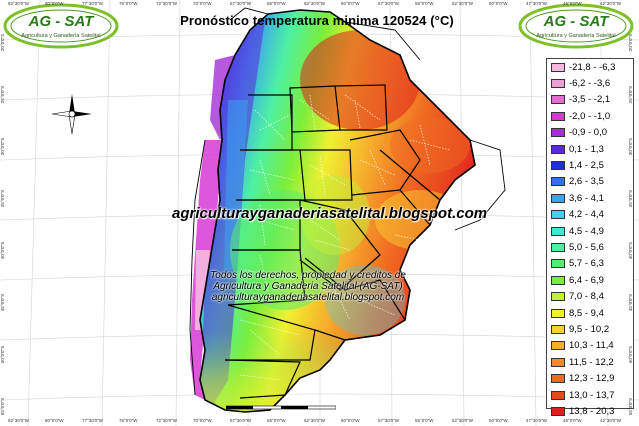 Image resolution: width=639 pixels, height=426 pixels. I want to click on legend-label: -2,0 - -1,0, so click(590, 116).